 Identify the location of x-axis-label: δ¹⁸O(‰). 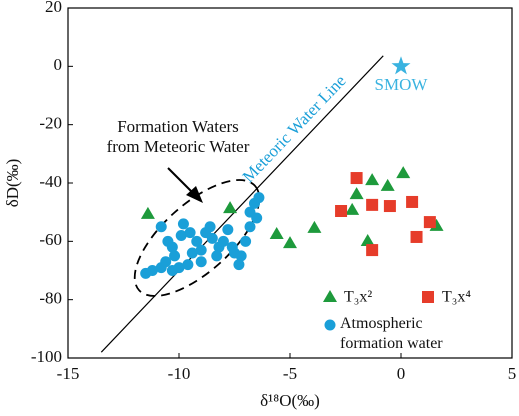
(290, 400).